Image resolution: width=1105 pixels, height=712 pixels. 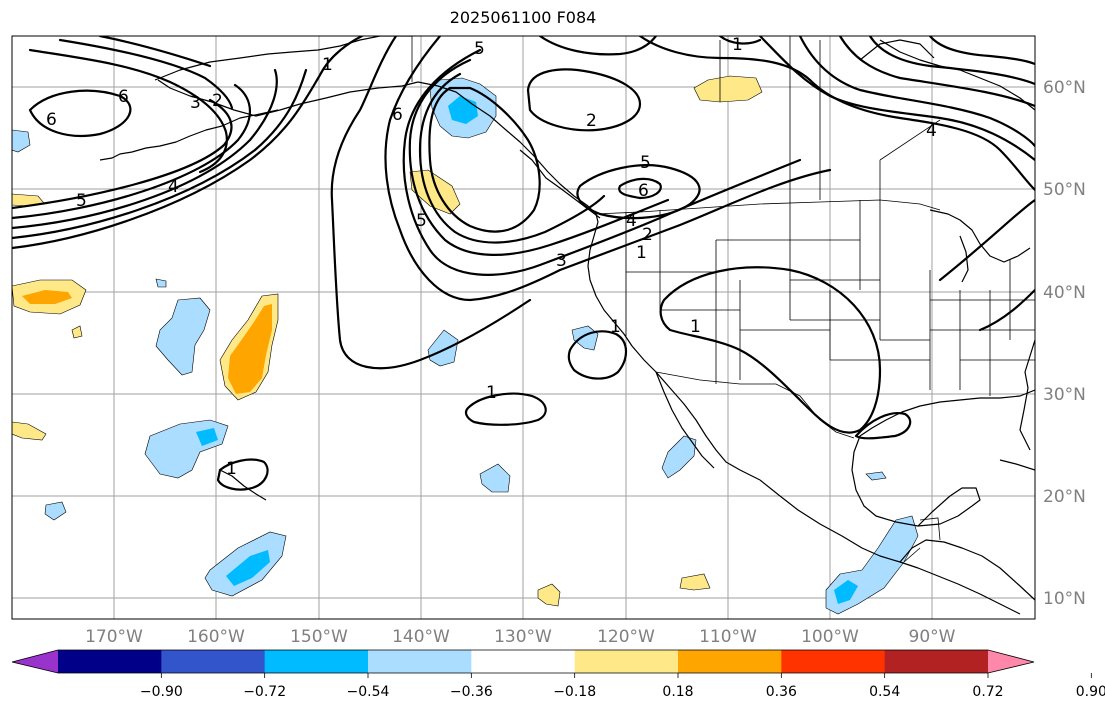 What do you see at coordinates (161, 692) in the screenshot?
I see `colorbar-tick-label: −0.90` at bounding box center [161, 692].